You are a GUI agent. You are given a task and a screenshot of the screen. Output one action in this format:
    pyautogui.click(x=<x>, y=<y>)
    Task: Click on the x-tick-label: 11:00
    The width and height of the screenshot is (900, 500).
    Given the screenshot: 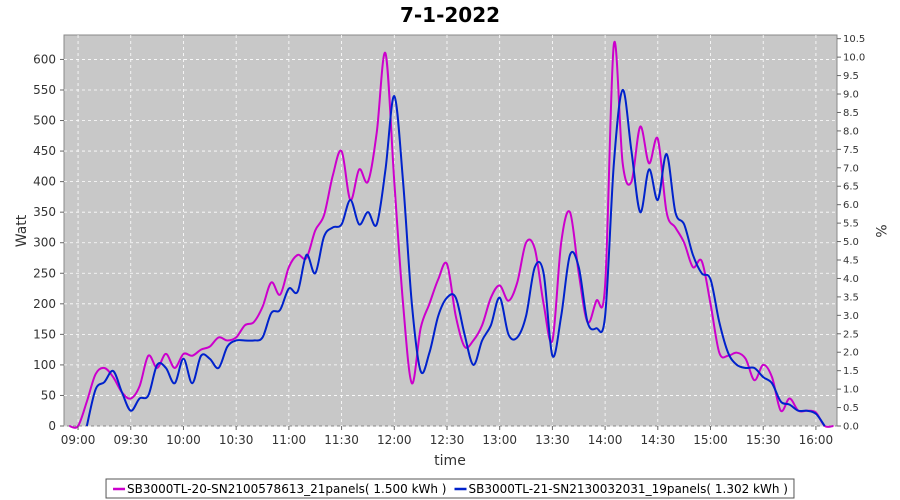 What is the action you would take?
    pyautogui.click(x=289, y=440)
    